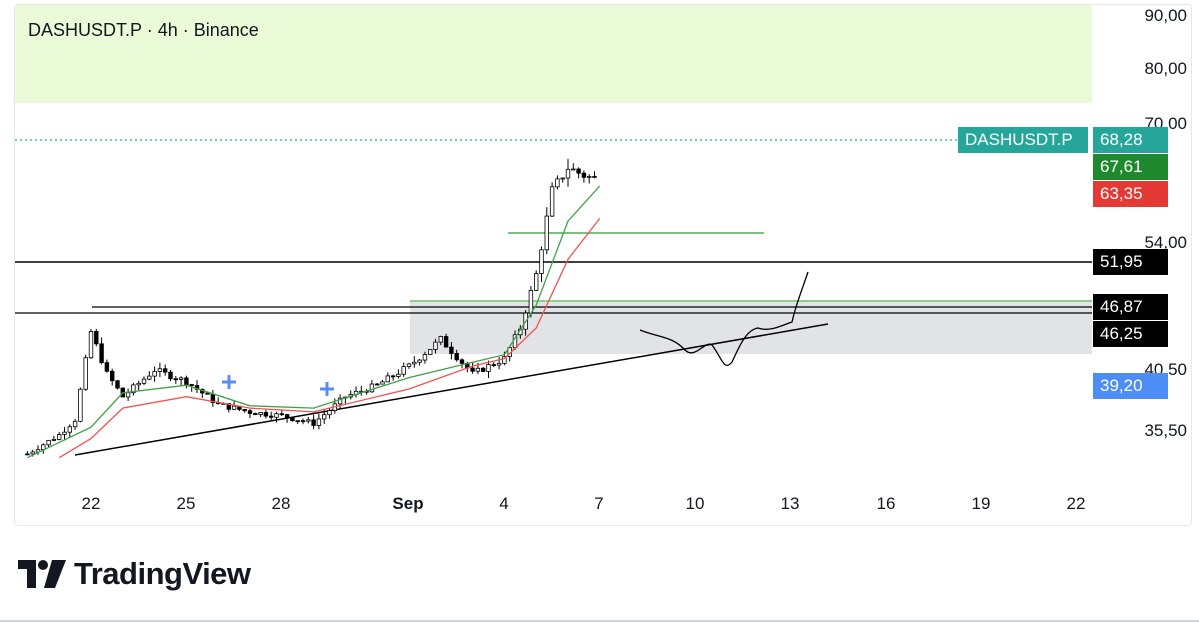  Describe the element at coordinates (553, 54) in the screenshot. I see `target-zone` at that location.